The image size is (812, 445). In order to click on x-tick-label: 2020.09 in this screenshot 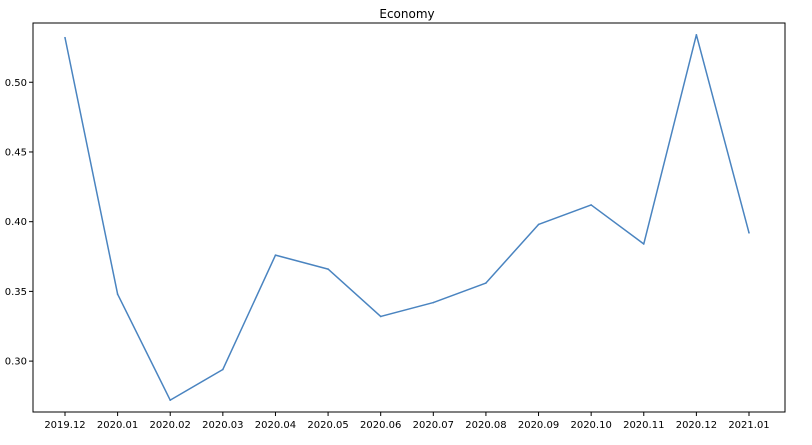, I will do `click(538, 425)`.